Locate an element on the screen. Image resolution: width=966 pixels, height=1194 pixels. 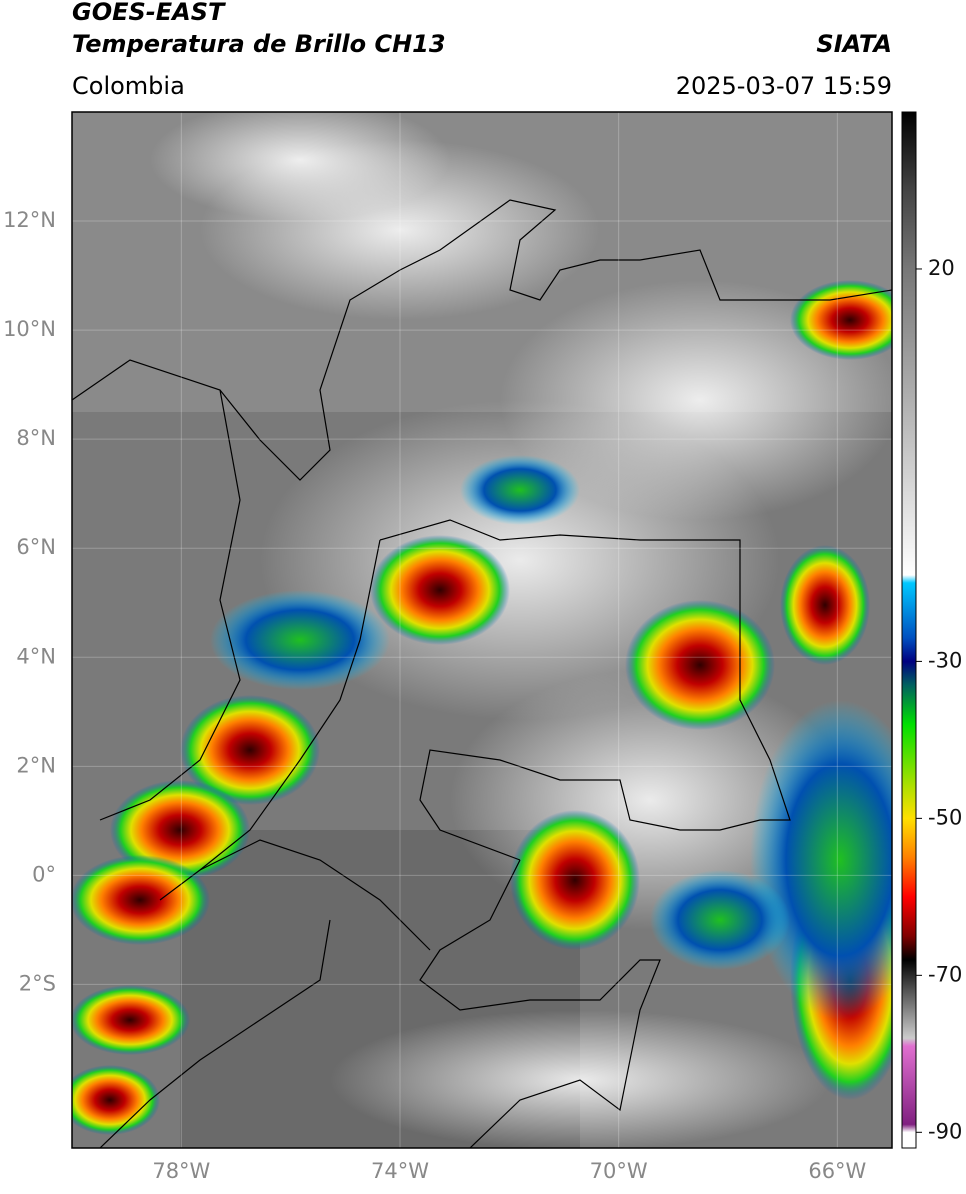
title: GOES-EAST is located at coordinates (149, 13).